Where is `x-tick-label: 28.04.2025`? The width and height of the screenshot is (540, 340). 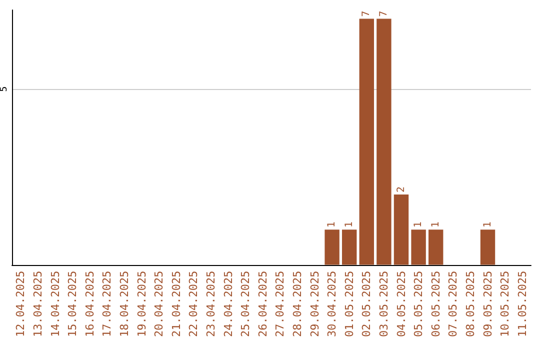 x-tick-label: 28.04.2025 is located at coordinates (297, 304).